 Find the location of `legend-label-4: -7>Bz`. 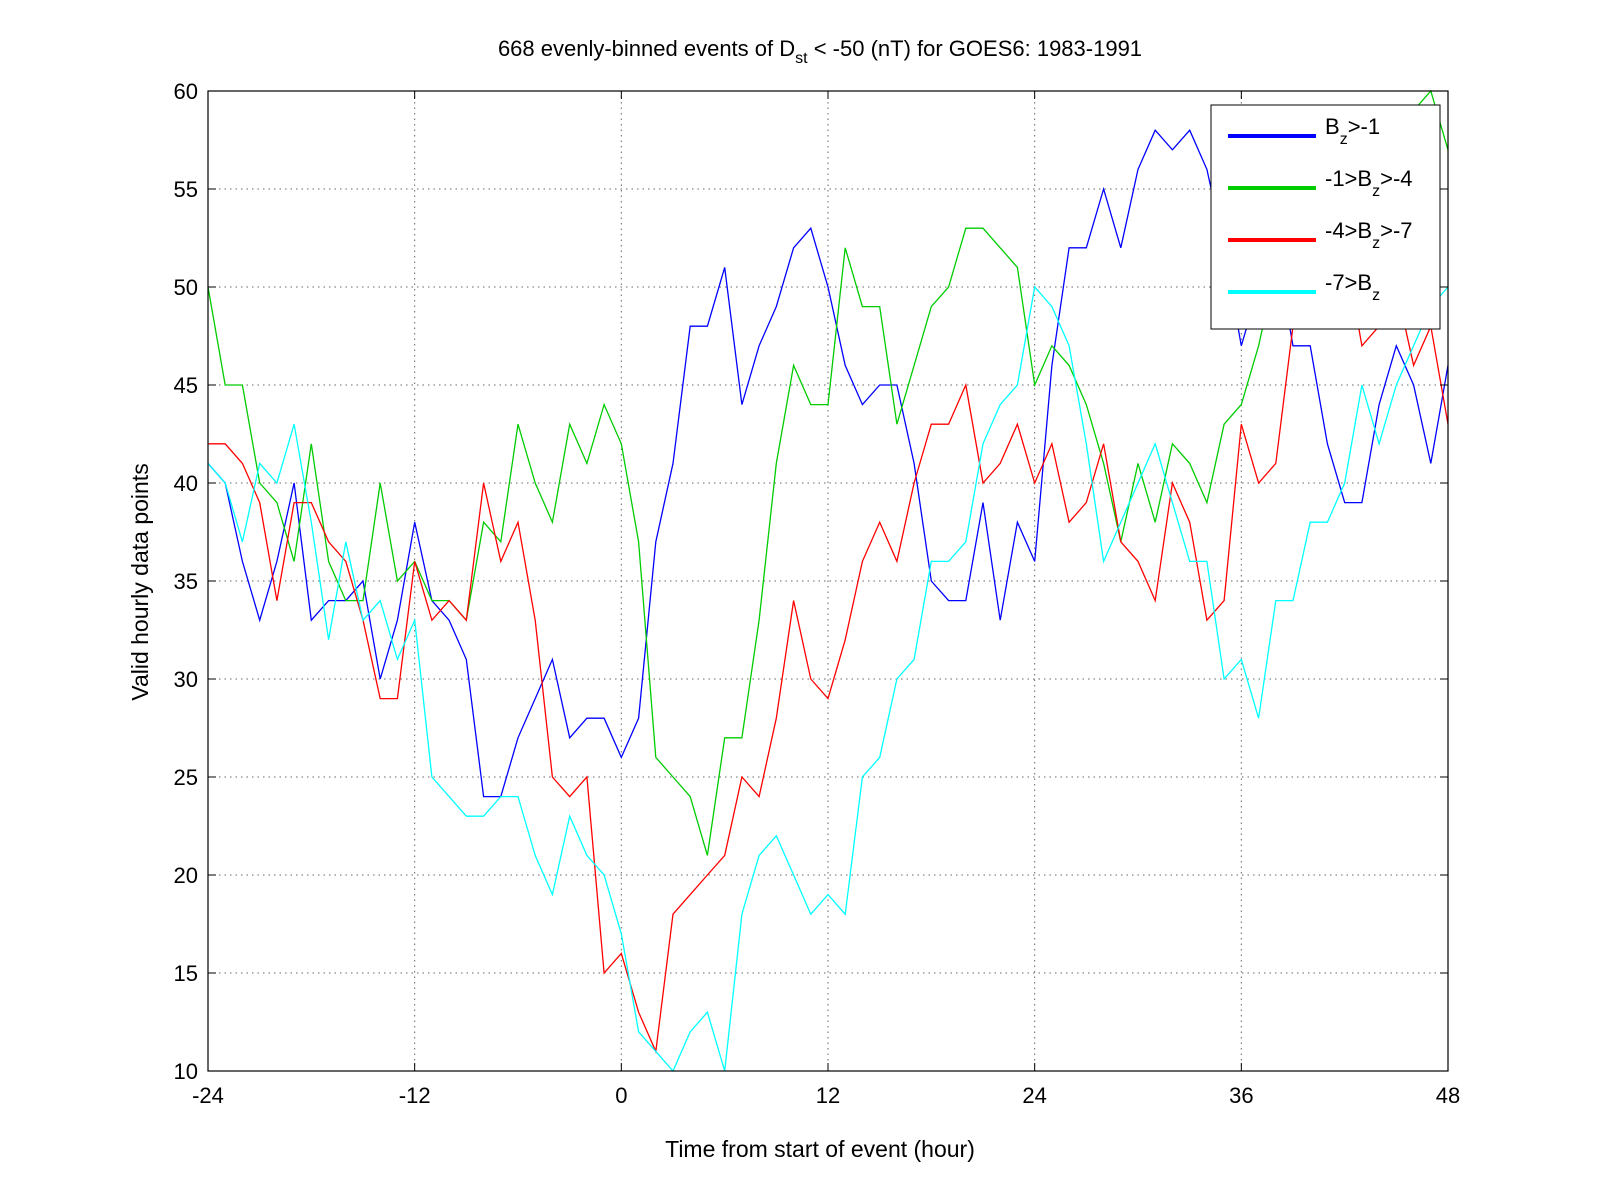

legend-label-4: -7>Bz is located at coordinates (1352, 287).